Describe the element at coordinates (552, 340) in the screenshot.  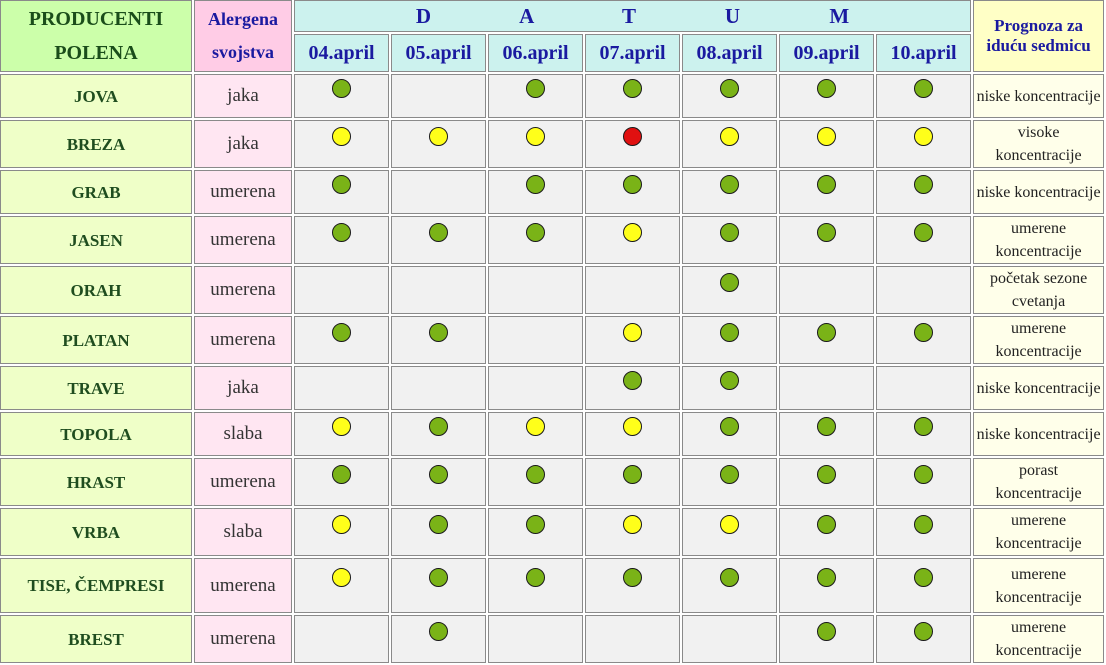
I see `table-row: PLATAN umerena umerene koncentracije` at that location.